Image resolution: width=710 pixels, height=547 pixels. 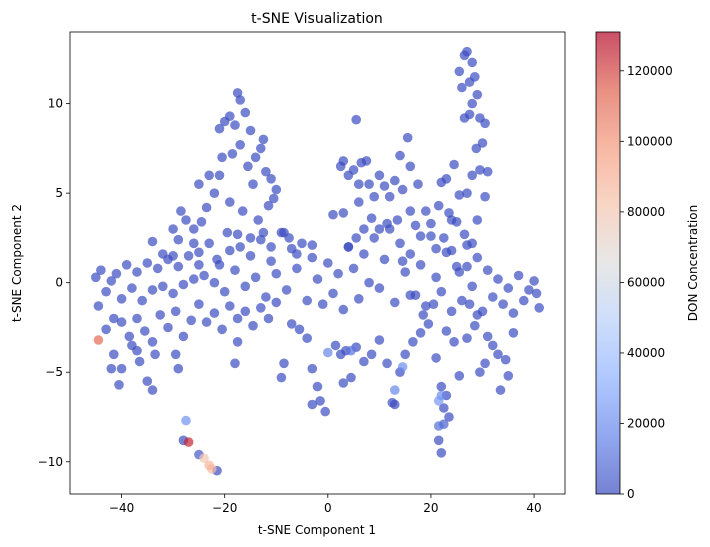 I want to click on x-tick-label: 40, so click(x=533, y=508).